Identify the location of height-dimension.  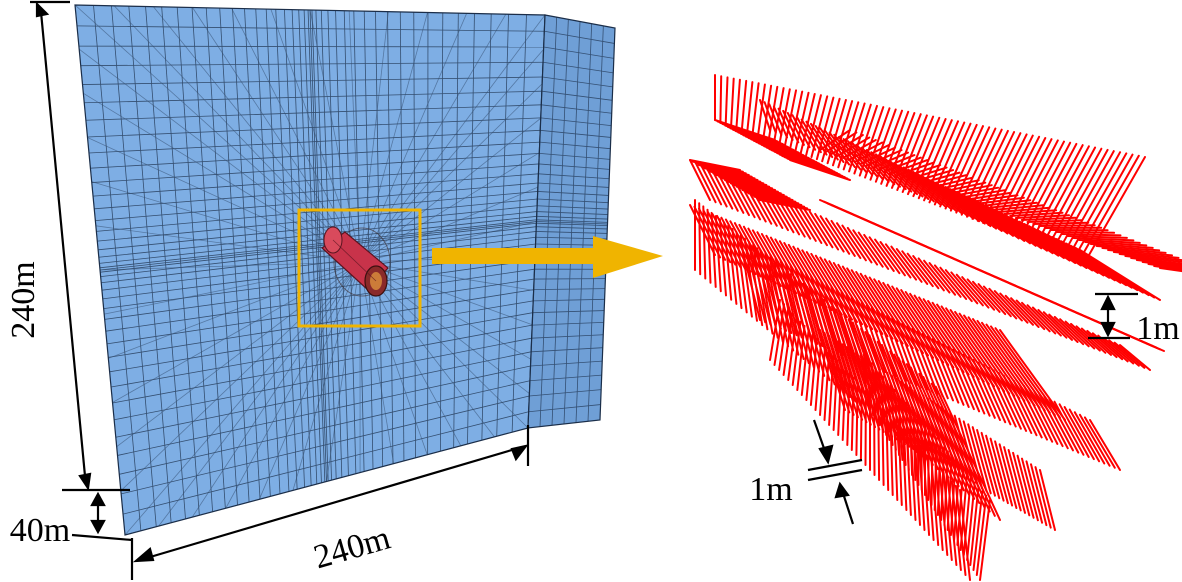
(80, 246).